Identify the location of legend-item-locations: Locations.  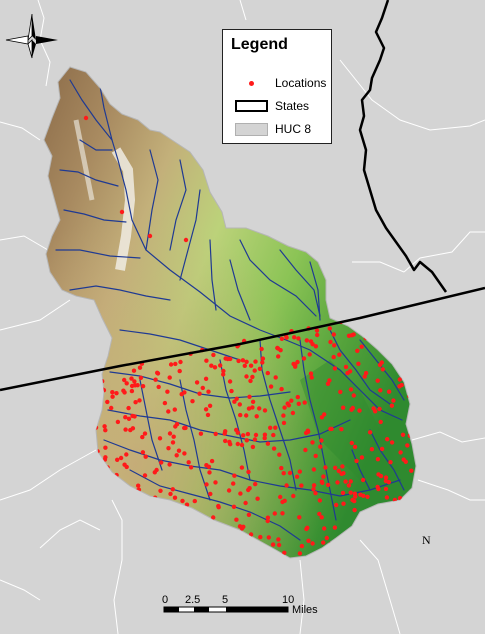
(277, 84).